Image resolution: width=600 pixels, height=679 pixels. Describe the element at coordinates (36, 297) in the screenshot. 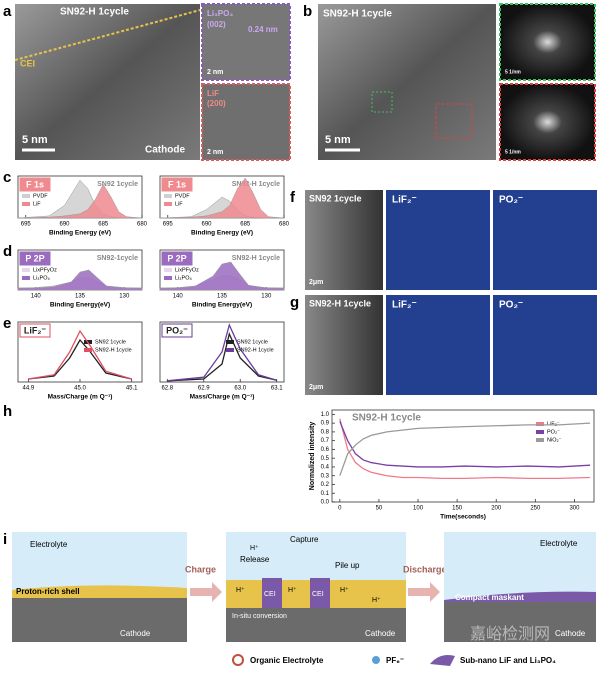

I see `x-tick-label: 140` at that location.